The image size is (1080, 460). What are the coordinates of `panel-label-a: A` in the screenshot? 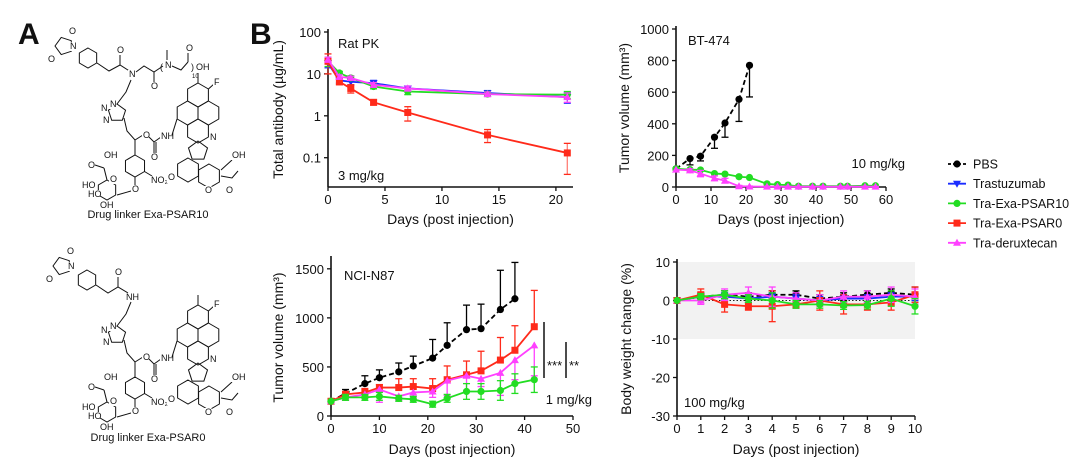 It's located at (29, 34).